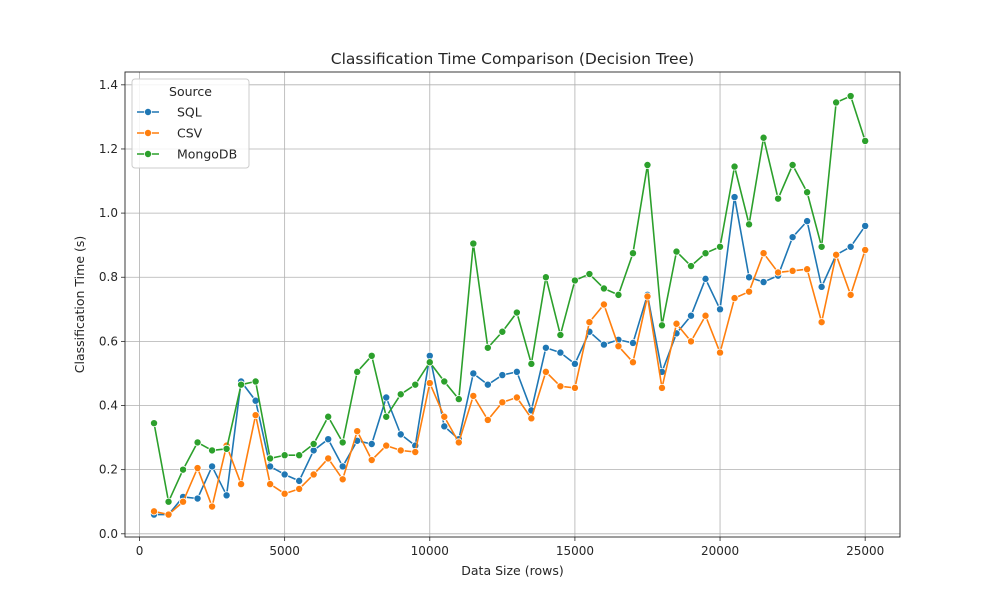 This screenshot has height=600, width=1000. I want to click on x-tick-label: 25000, so click(865, 551).